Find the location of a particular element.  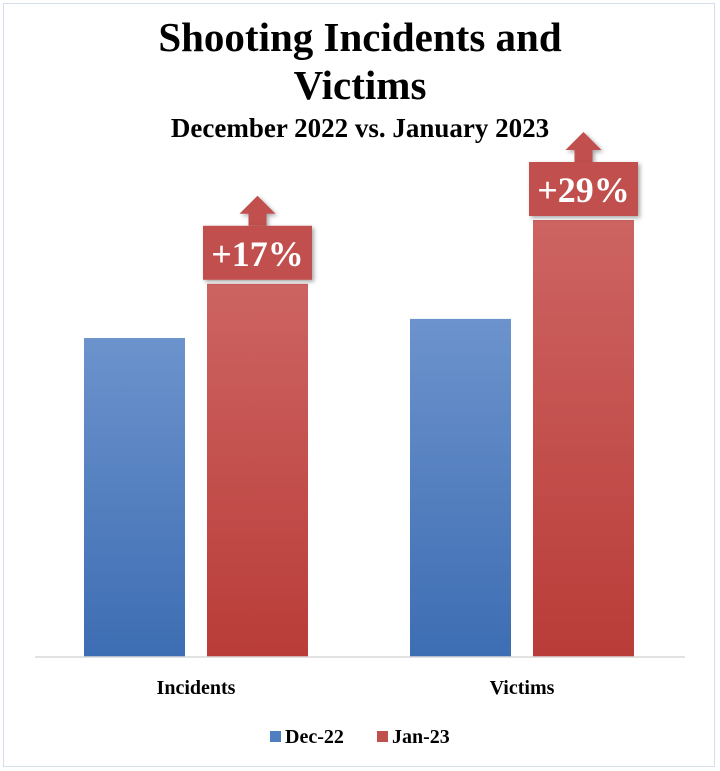

change-callout-victims is located at coordinates (583, 189).